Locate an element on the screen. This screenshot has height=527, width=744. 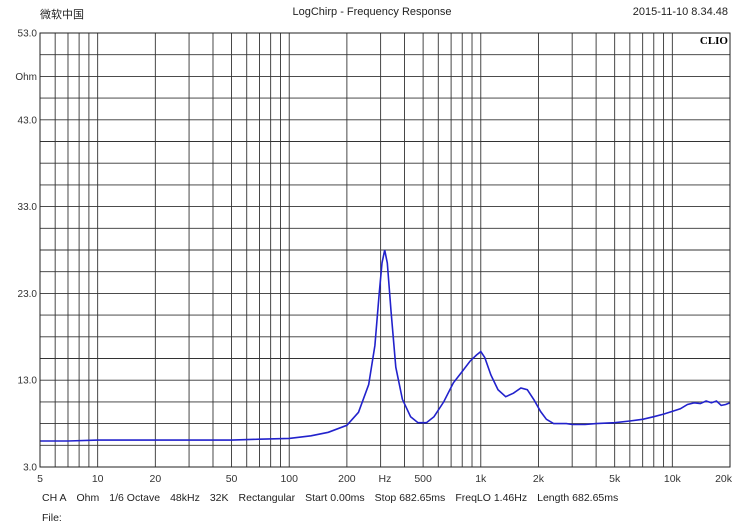
x-tick-label: 10k is located at coordinates (673, 479).